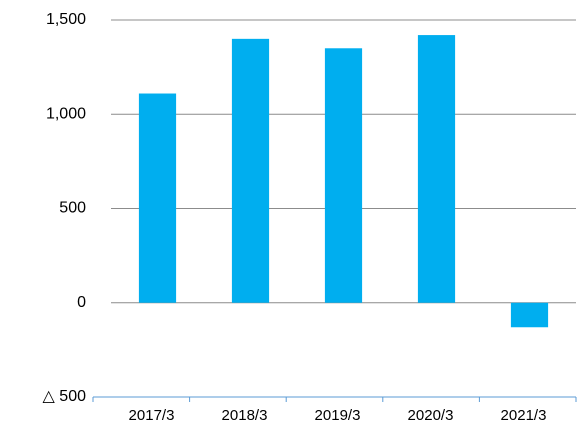 The width and height of the screenshot is (579, 441). I want to click on x-tick-label: 2018/3, so click(245, 415).